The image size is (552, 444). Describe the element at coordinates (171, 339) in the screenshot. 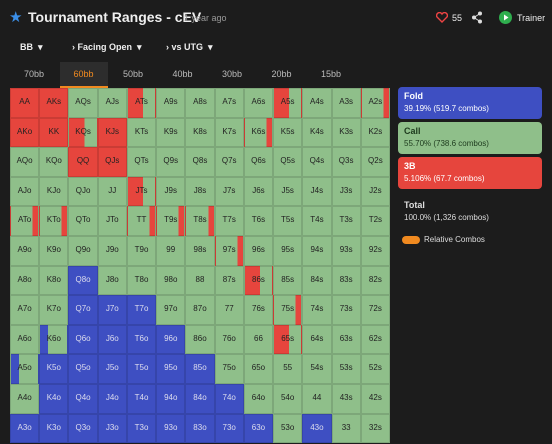

I see `hand-cell: 96o` at that location.